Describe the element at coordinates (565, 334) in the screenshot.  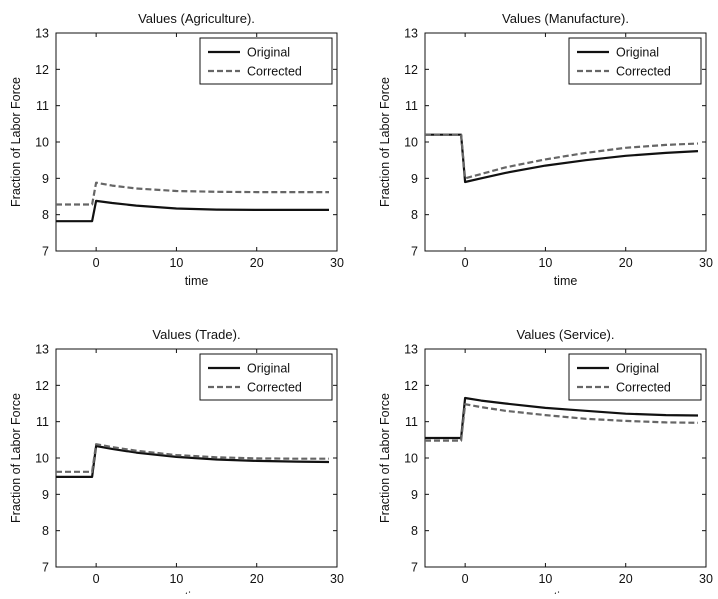
I see `chart-title: Values (Service).` at that location.